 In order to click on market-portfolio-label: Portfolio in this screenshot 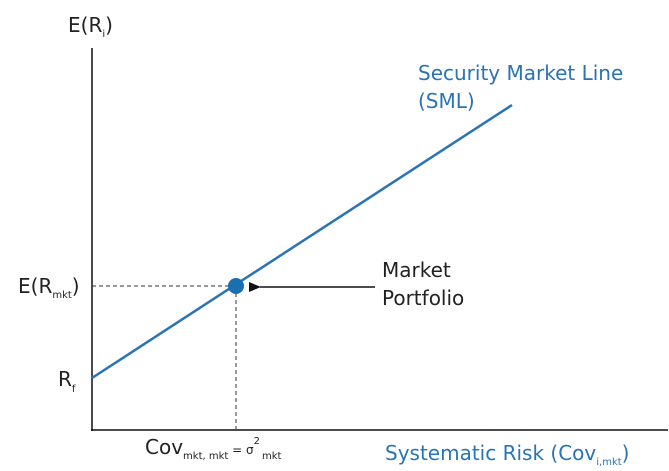, I will do `click(423, 298)`.